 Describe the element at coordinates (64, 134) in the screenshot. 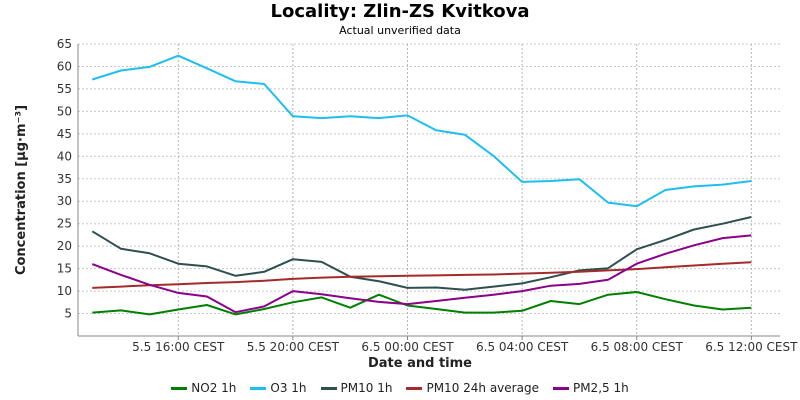

I see `y-tick-label: 45` at that location.